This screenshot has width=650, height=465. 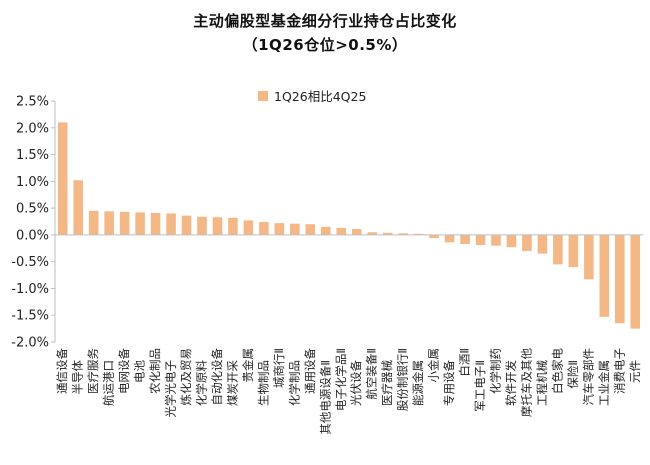 What do you see at coordinates (341, 379) in the screenshot?
I see `x-tick-label: 电子化学品Ⅱ` at bounding box center [341, 379].